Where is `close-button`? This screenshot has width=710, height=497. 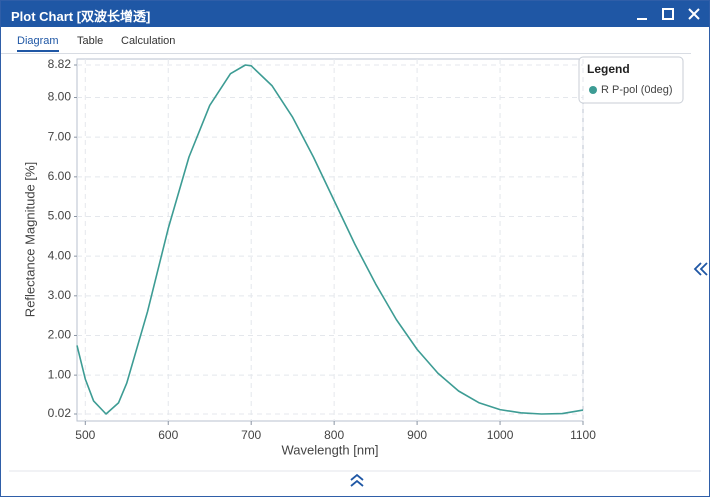 close-button is located at coordinates (694, 14).